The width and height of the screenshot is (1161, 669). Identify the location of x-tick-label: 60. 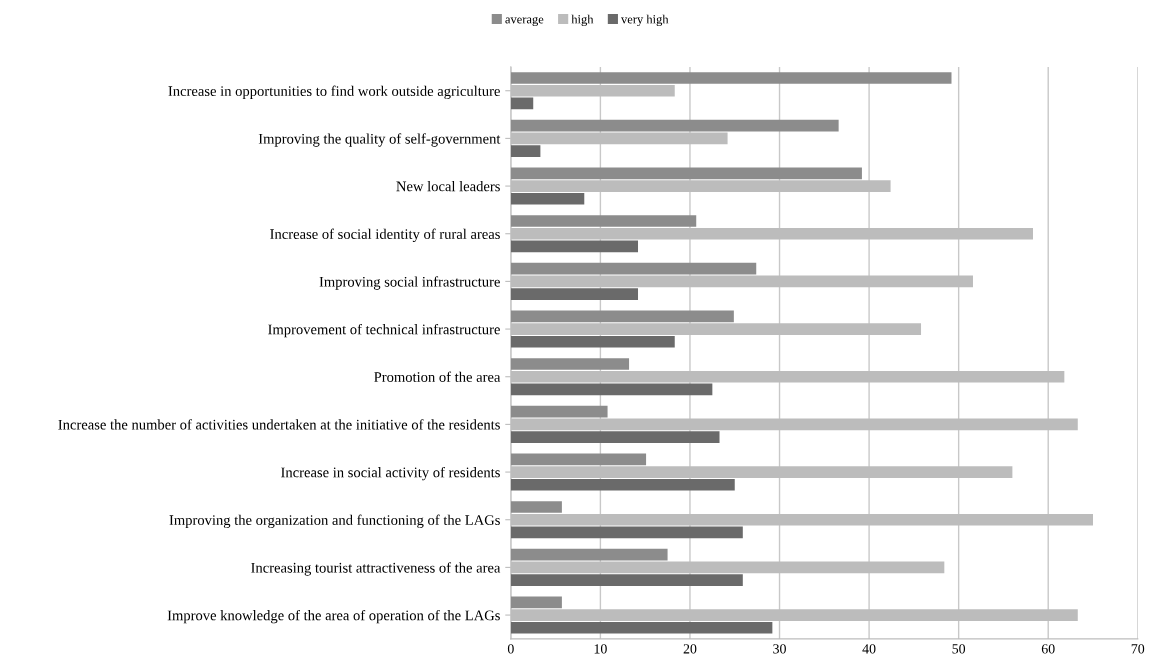
(1048, 649).